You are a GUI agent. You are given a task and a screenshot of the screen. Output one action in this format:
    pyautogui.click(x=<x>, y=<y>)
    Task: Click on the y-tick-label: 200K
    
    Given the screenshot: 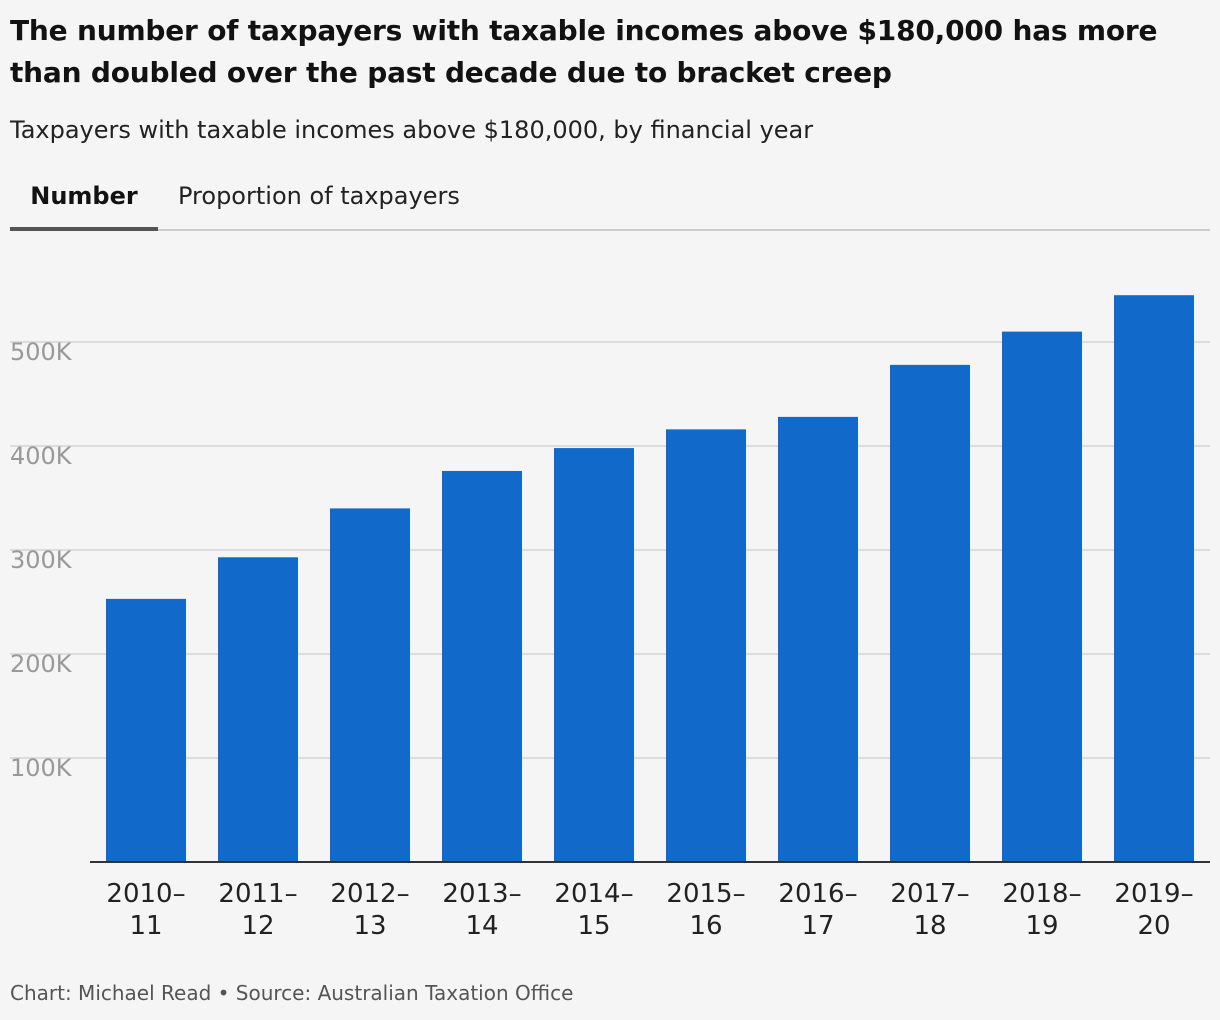 What is the action you would take?
    pyautogui.click(x=41, y=664)
    